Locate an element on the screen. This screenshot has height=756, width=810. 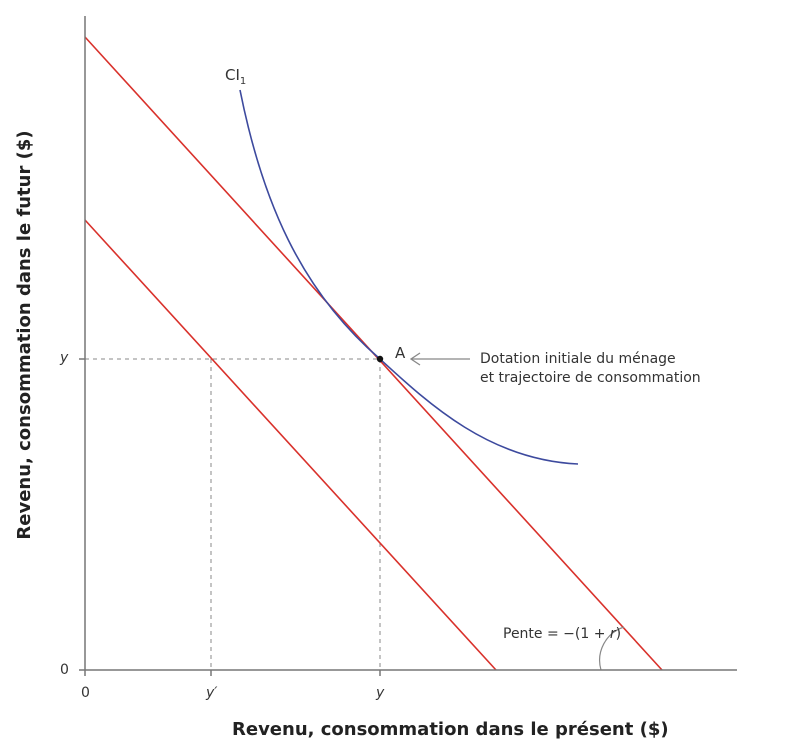
curve-label-subscript: 1 is located at coordinates (243, 81).